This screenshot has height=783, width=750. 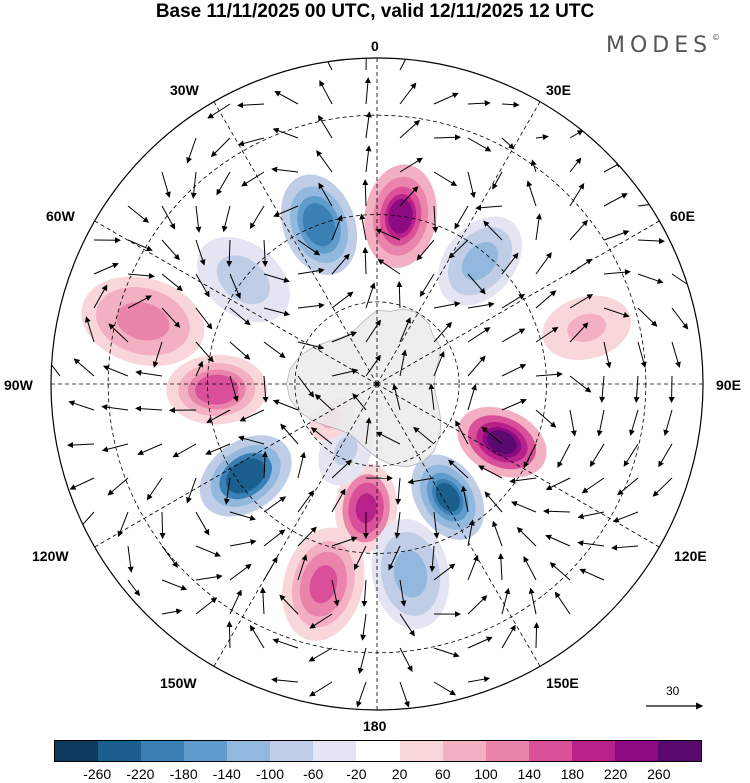 I want to click on colorbar-tick-label: 260, so click(x=659, y=774).